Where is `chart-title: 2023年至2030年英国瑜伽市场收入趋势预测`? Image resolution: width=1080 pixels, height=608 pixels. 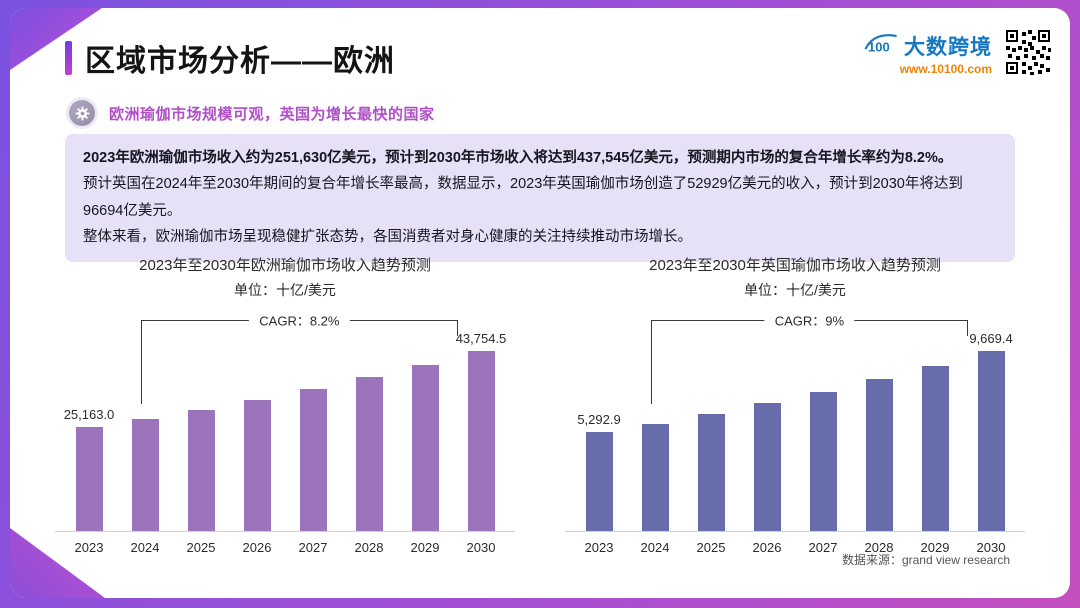
chart-title: 2023年至2030年英国瑜伽市场收入趋势预测 is located at coordinates (795, 265).